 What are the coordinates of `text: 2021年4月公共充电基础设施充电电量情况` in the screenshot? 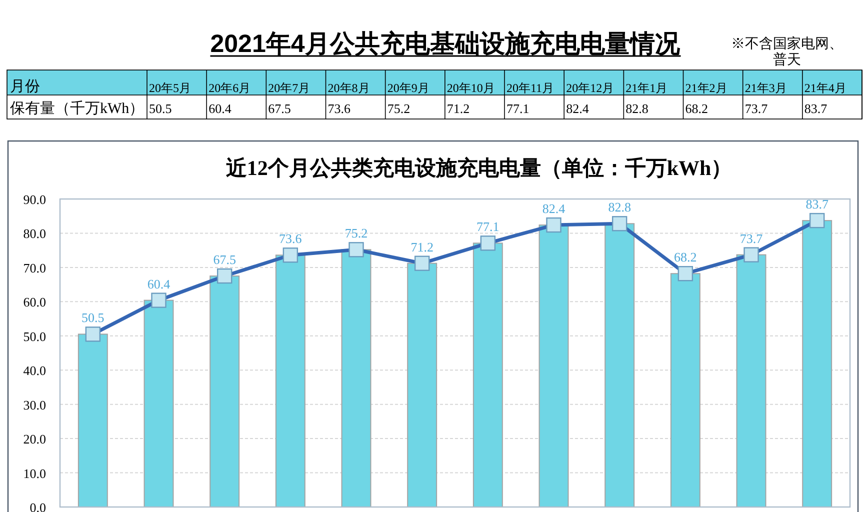 It's located at (445, 44).